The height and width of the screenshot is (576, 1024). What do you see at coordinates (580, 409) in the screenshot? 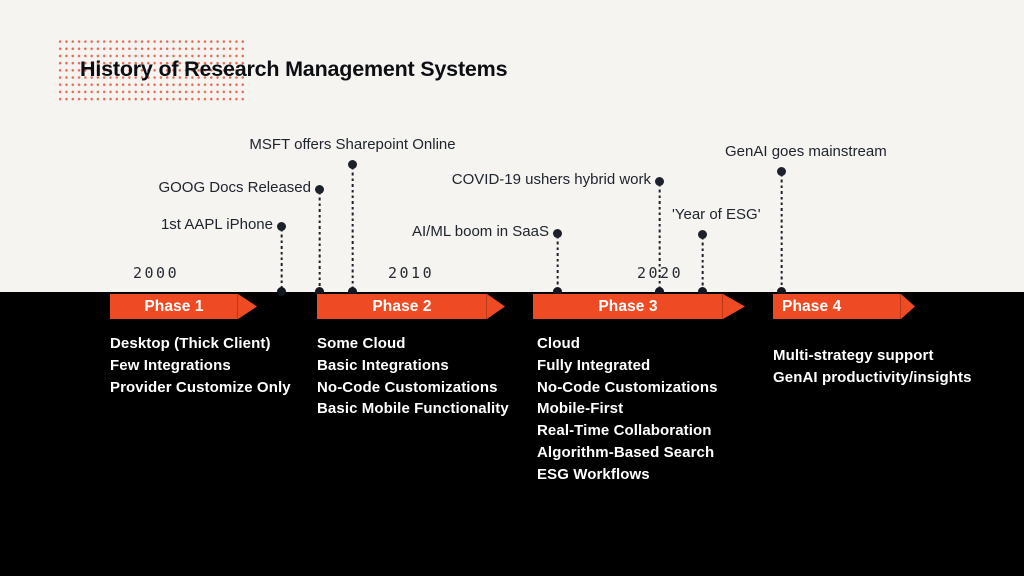
I see `list-item: Mobile-First` at bounding box center [580, 409].